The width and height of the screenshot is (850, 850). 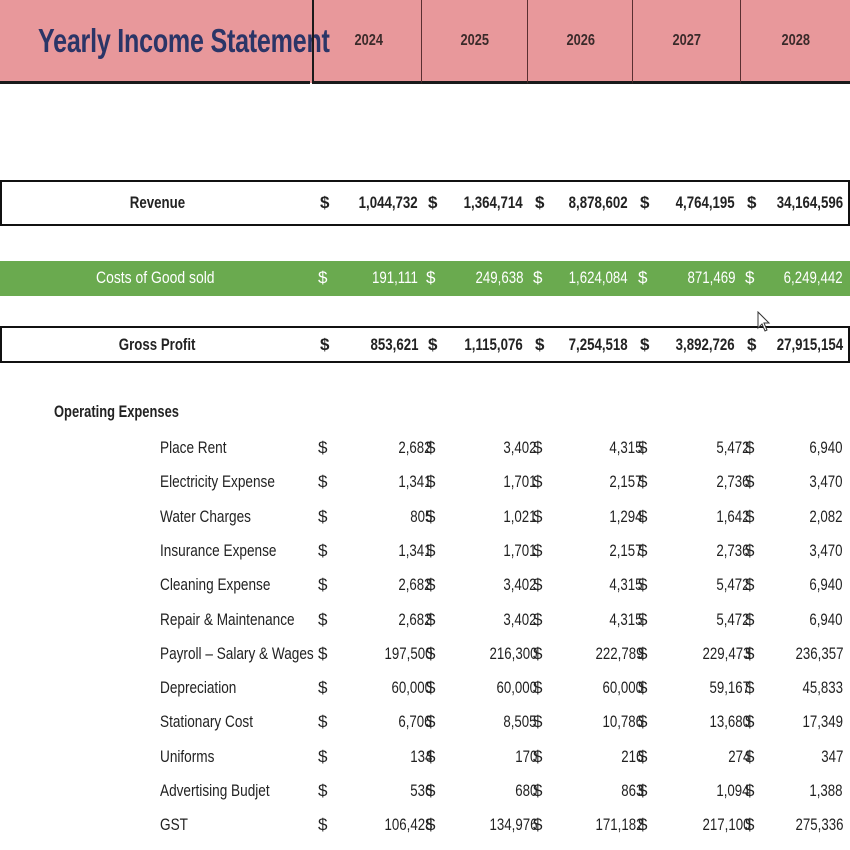 What do you see at coordinates (631, 790) in the screenshot?
I see `value-2026: 863` at bounding box center [631, 790].